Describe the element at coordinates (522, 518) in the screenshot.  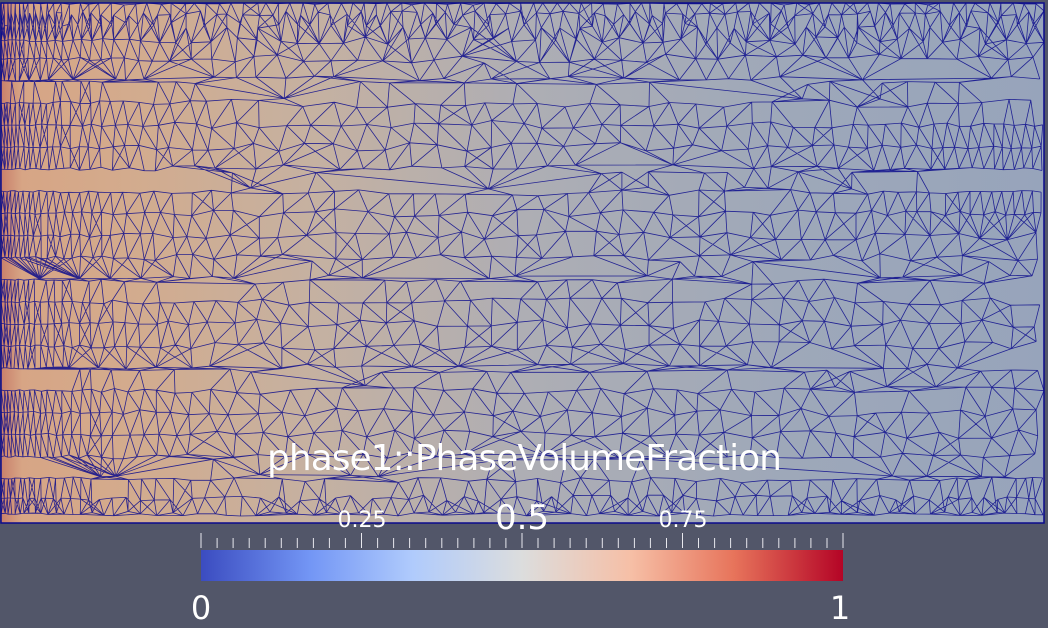
I see `scalar-bar-label-mid: 0.5` at that location.